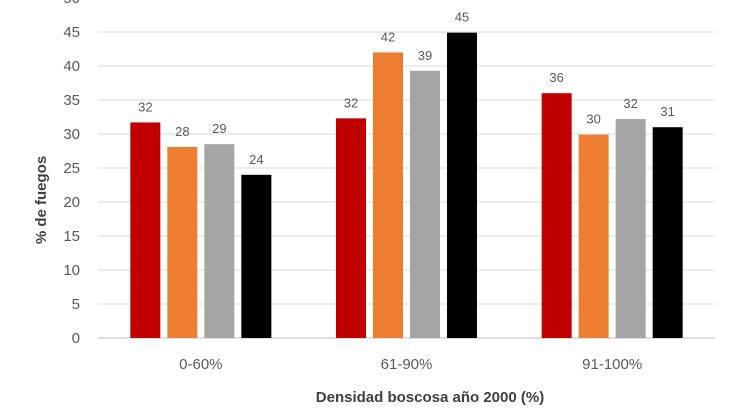 The width and height of the screenshot is (750, 410). Describe the element at coordinates (612, 364) in the screenshot. I see `x-tick-label: 91-100%` at that location.